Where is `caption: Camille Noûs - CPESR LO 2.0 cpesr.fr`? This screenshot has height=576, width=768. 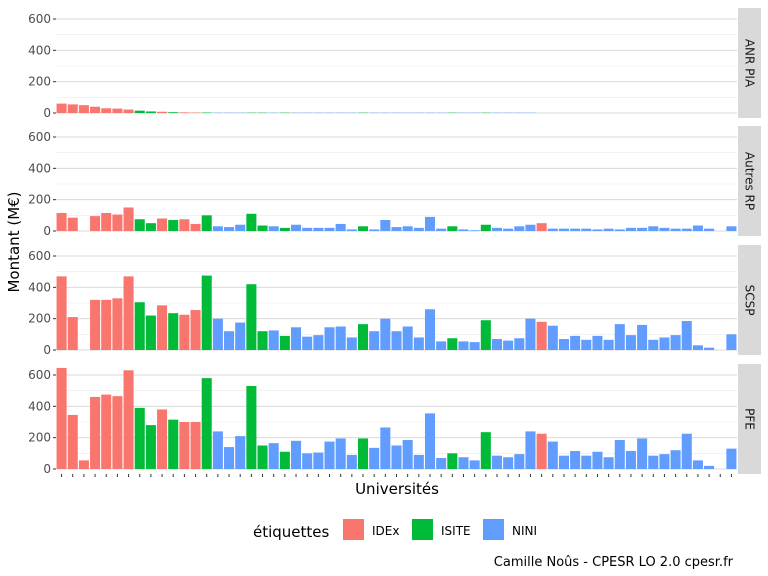
caption: Camille Noûs - CPESR LO 2.0 cpesr.fr is located at coordinates (614, 562).